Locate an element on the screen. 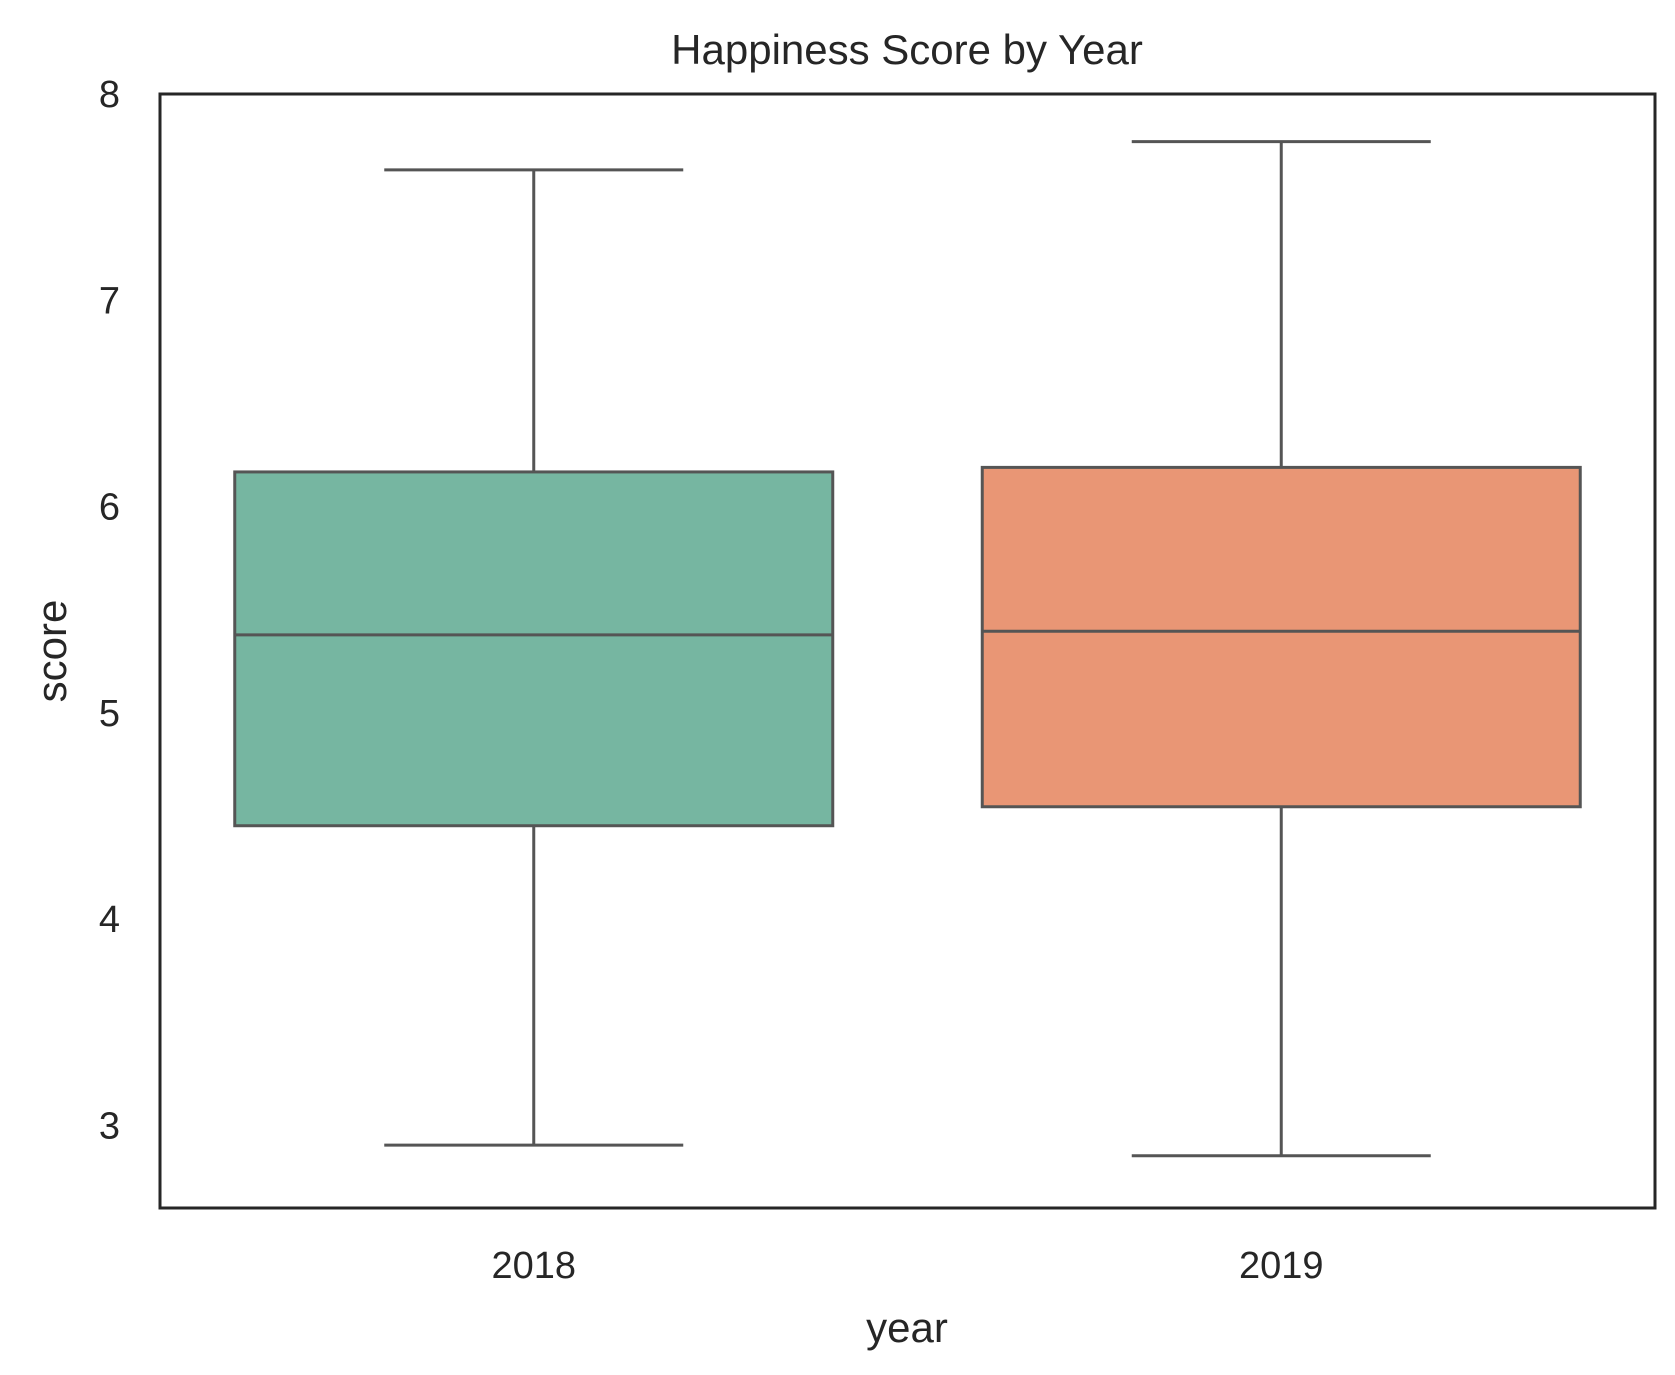 The image size is (1675, 1375). y-axis-label: score is located at coordinates (51, 651).